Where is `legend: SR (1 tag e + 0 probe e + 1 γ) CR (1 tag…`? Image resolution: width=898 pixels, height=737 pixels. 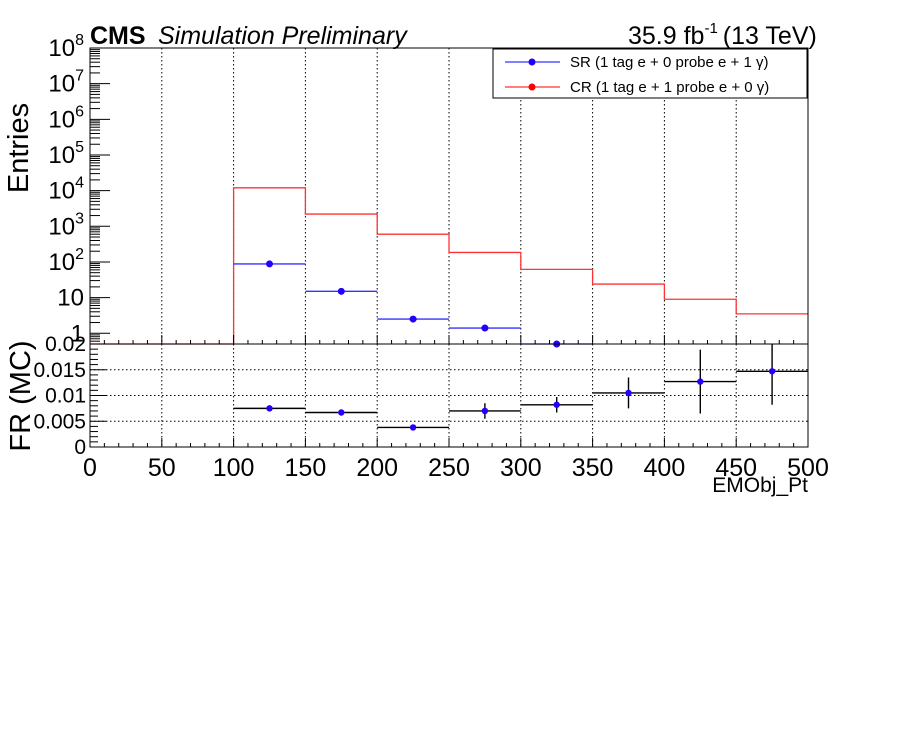 legend: SR (1 tag e + 0 probe e + 1 γ) CR (1 tag… is located at coordinates (650, 73).